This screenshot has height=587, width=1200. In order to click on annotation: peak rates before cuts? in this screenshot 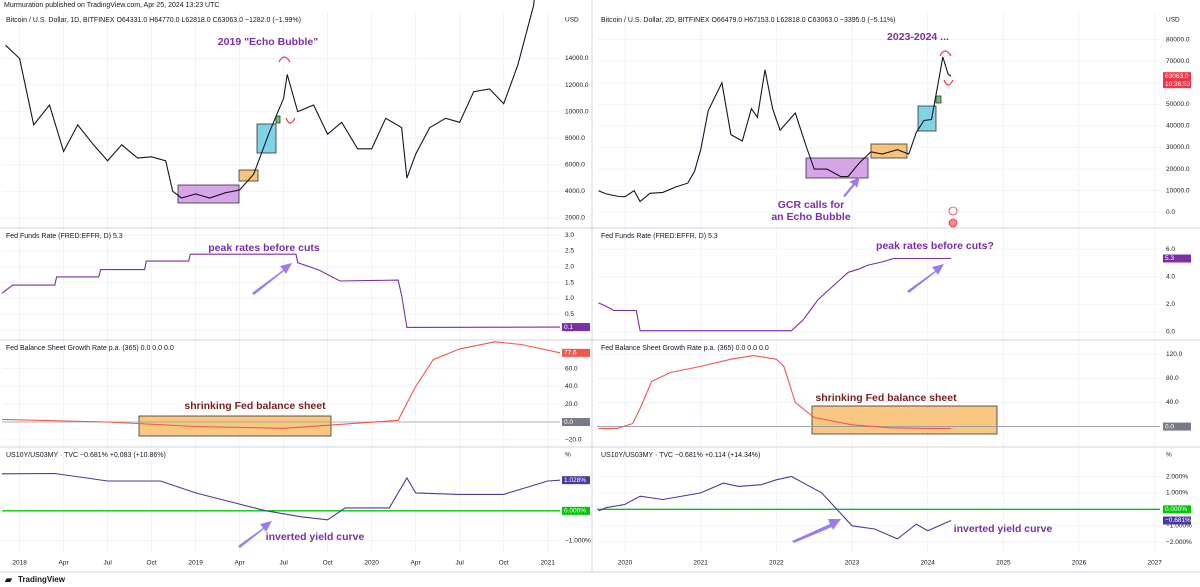, I will do `click(935, 246)`.